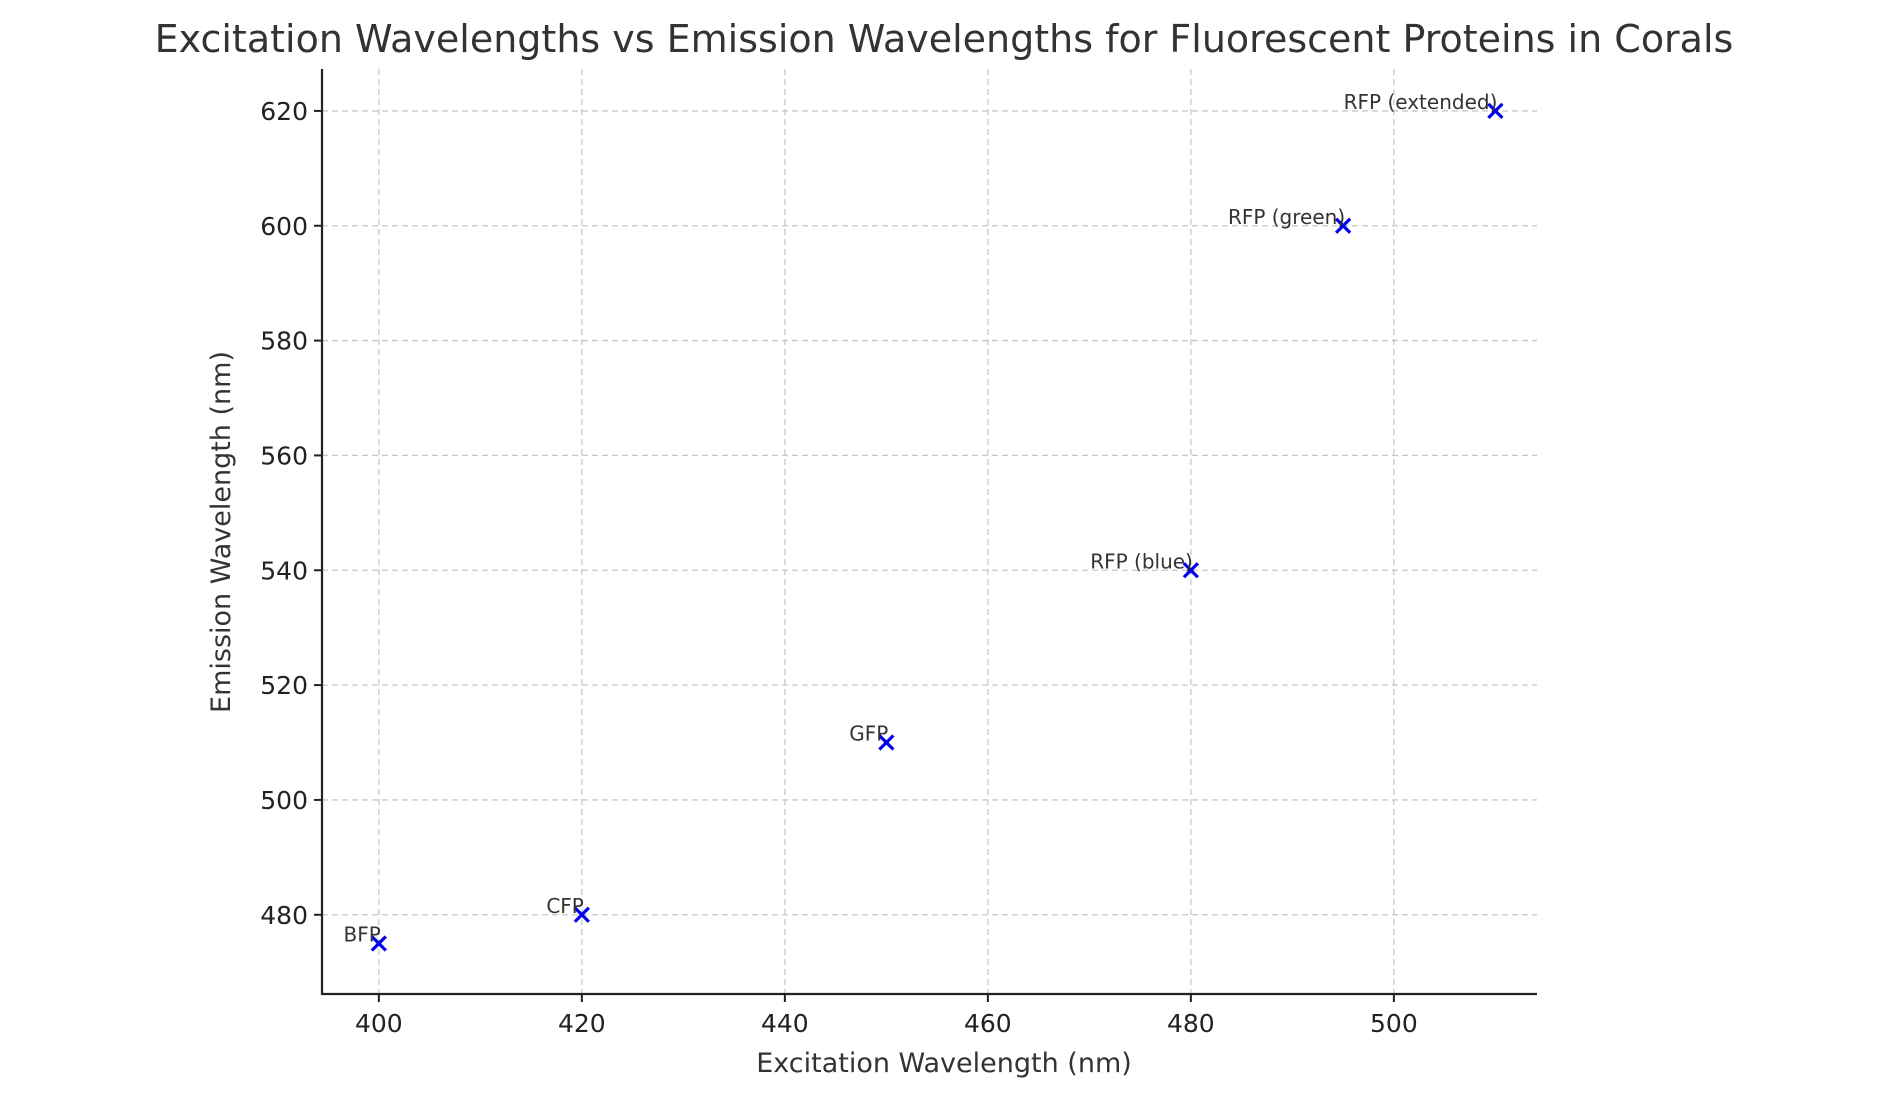 The width and height of the screenshot is (1888, 1101). Describe the element at coordinates (284, 800) in the screenshot. I see `y-tick-label: 500` at that location.